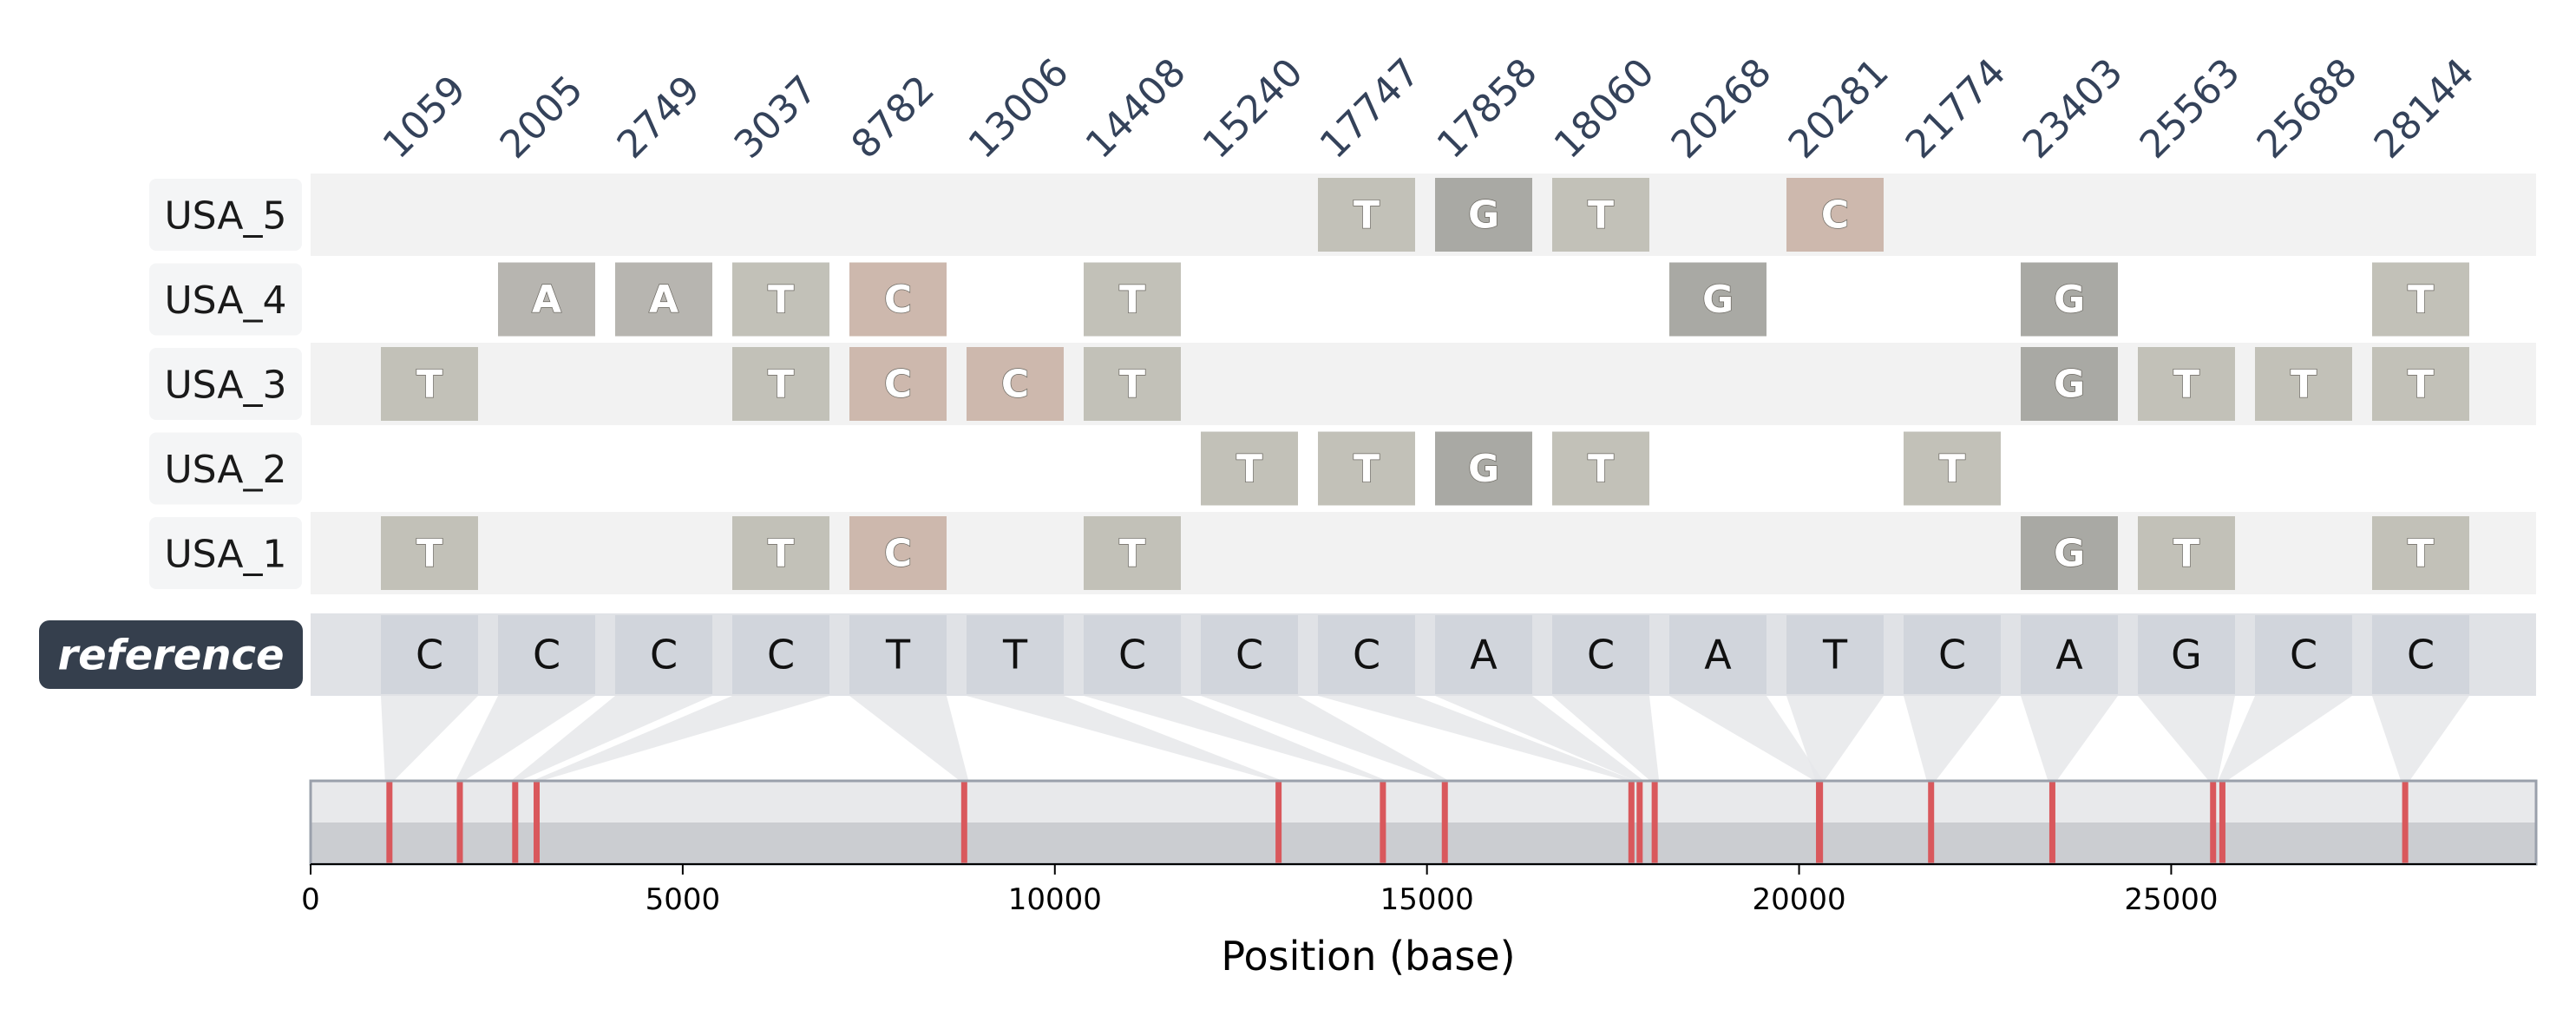  I want to click on position-label-2005: 2005, so click(542, 117).